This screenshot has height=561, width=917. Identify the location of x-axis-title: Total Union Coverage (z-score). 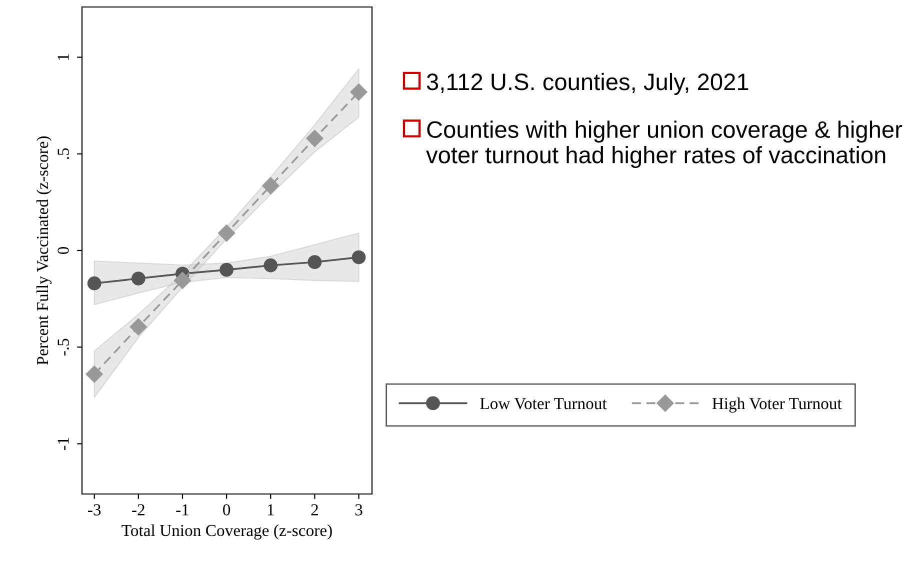
(227, 532).